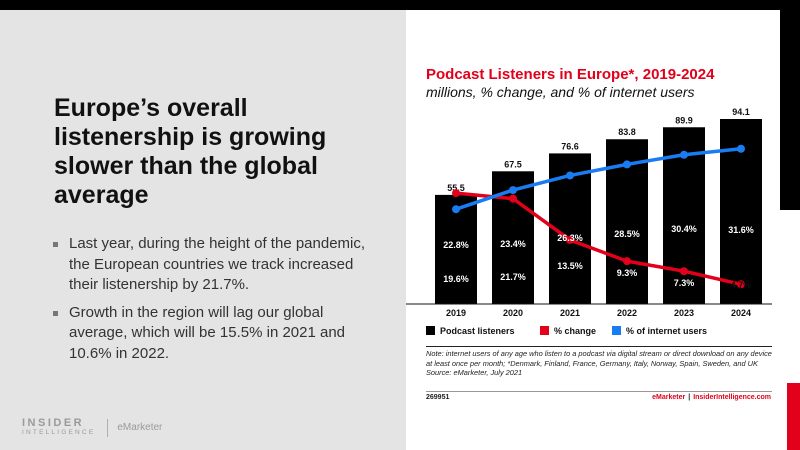 The height and width of the screenshot is (450, 800). Describe the element at coordinates (627, 273) in the screenshot. I see `percent-change-label: 9.3%` at that location.